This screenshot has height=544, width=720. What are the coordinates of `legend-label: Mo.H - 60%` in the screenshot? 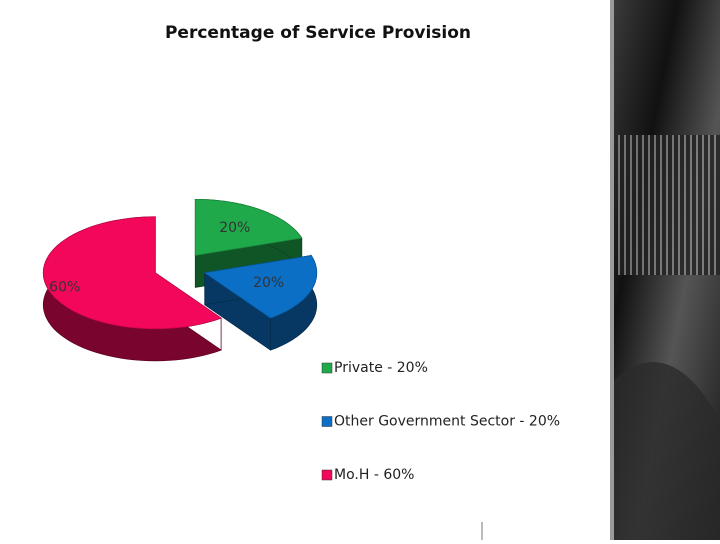 It's located at (374, 475).